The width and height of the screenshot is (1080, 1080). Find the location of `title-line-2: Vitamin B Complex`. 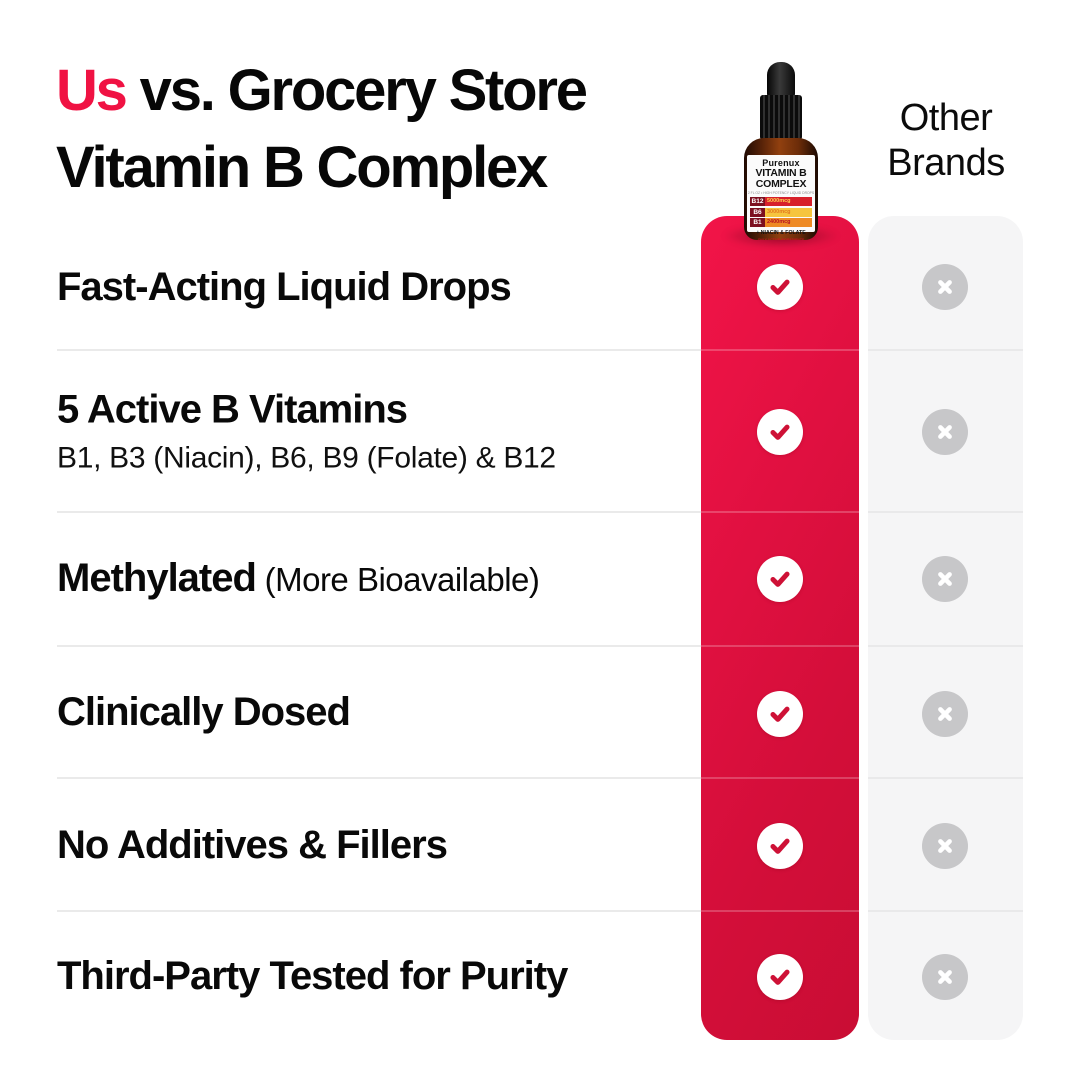

title-line-2: Vitamin B Complex is located at coordinates (302, 167).